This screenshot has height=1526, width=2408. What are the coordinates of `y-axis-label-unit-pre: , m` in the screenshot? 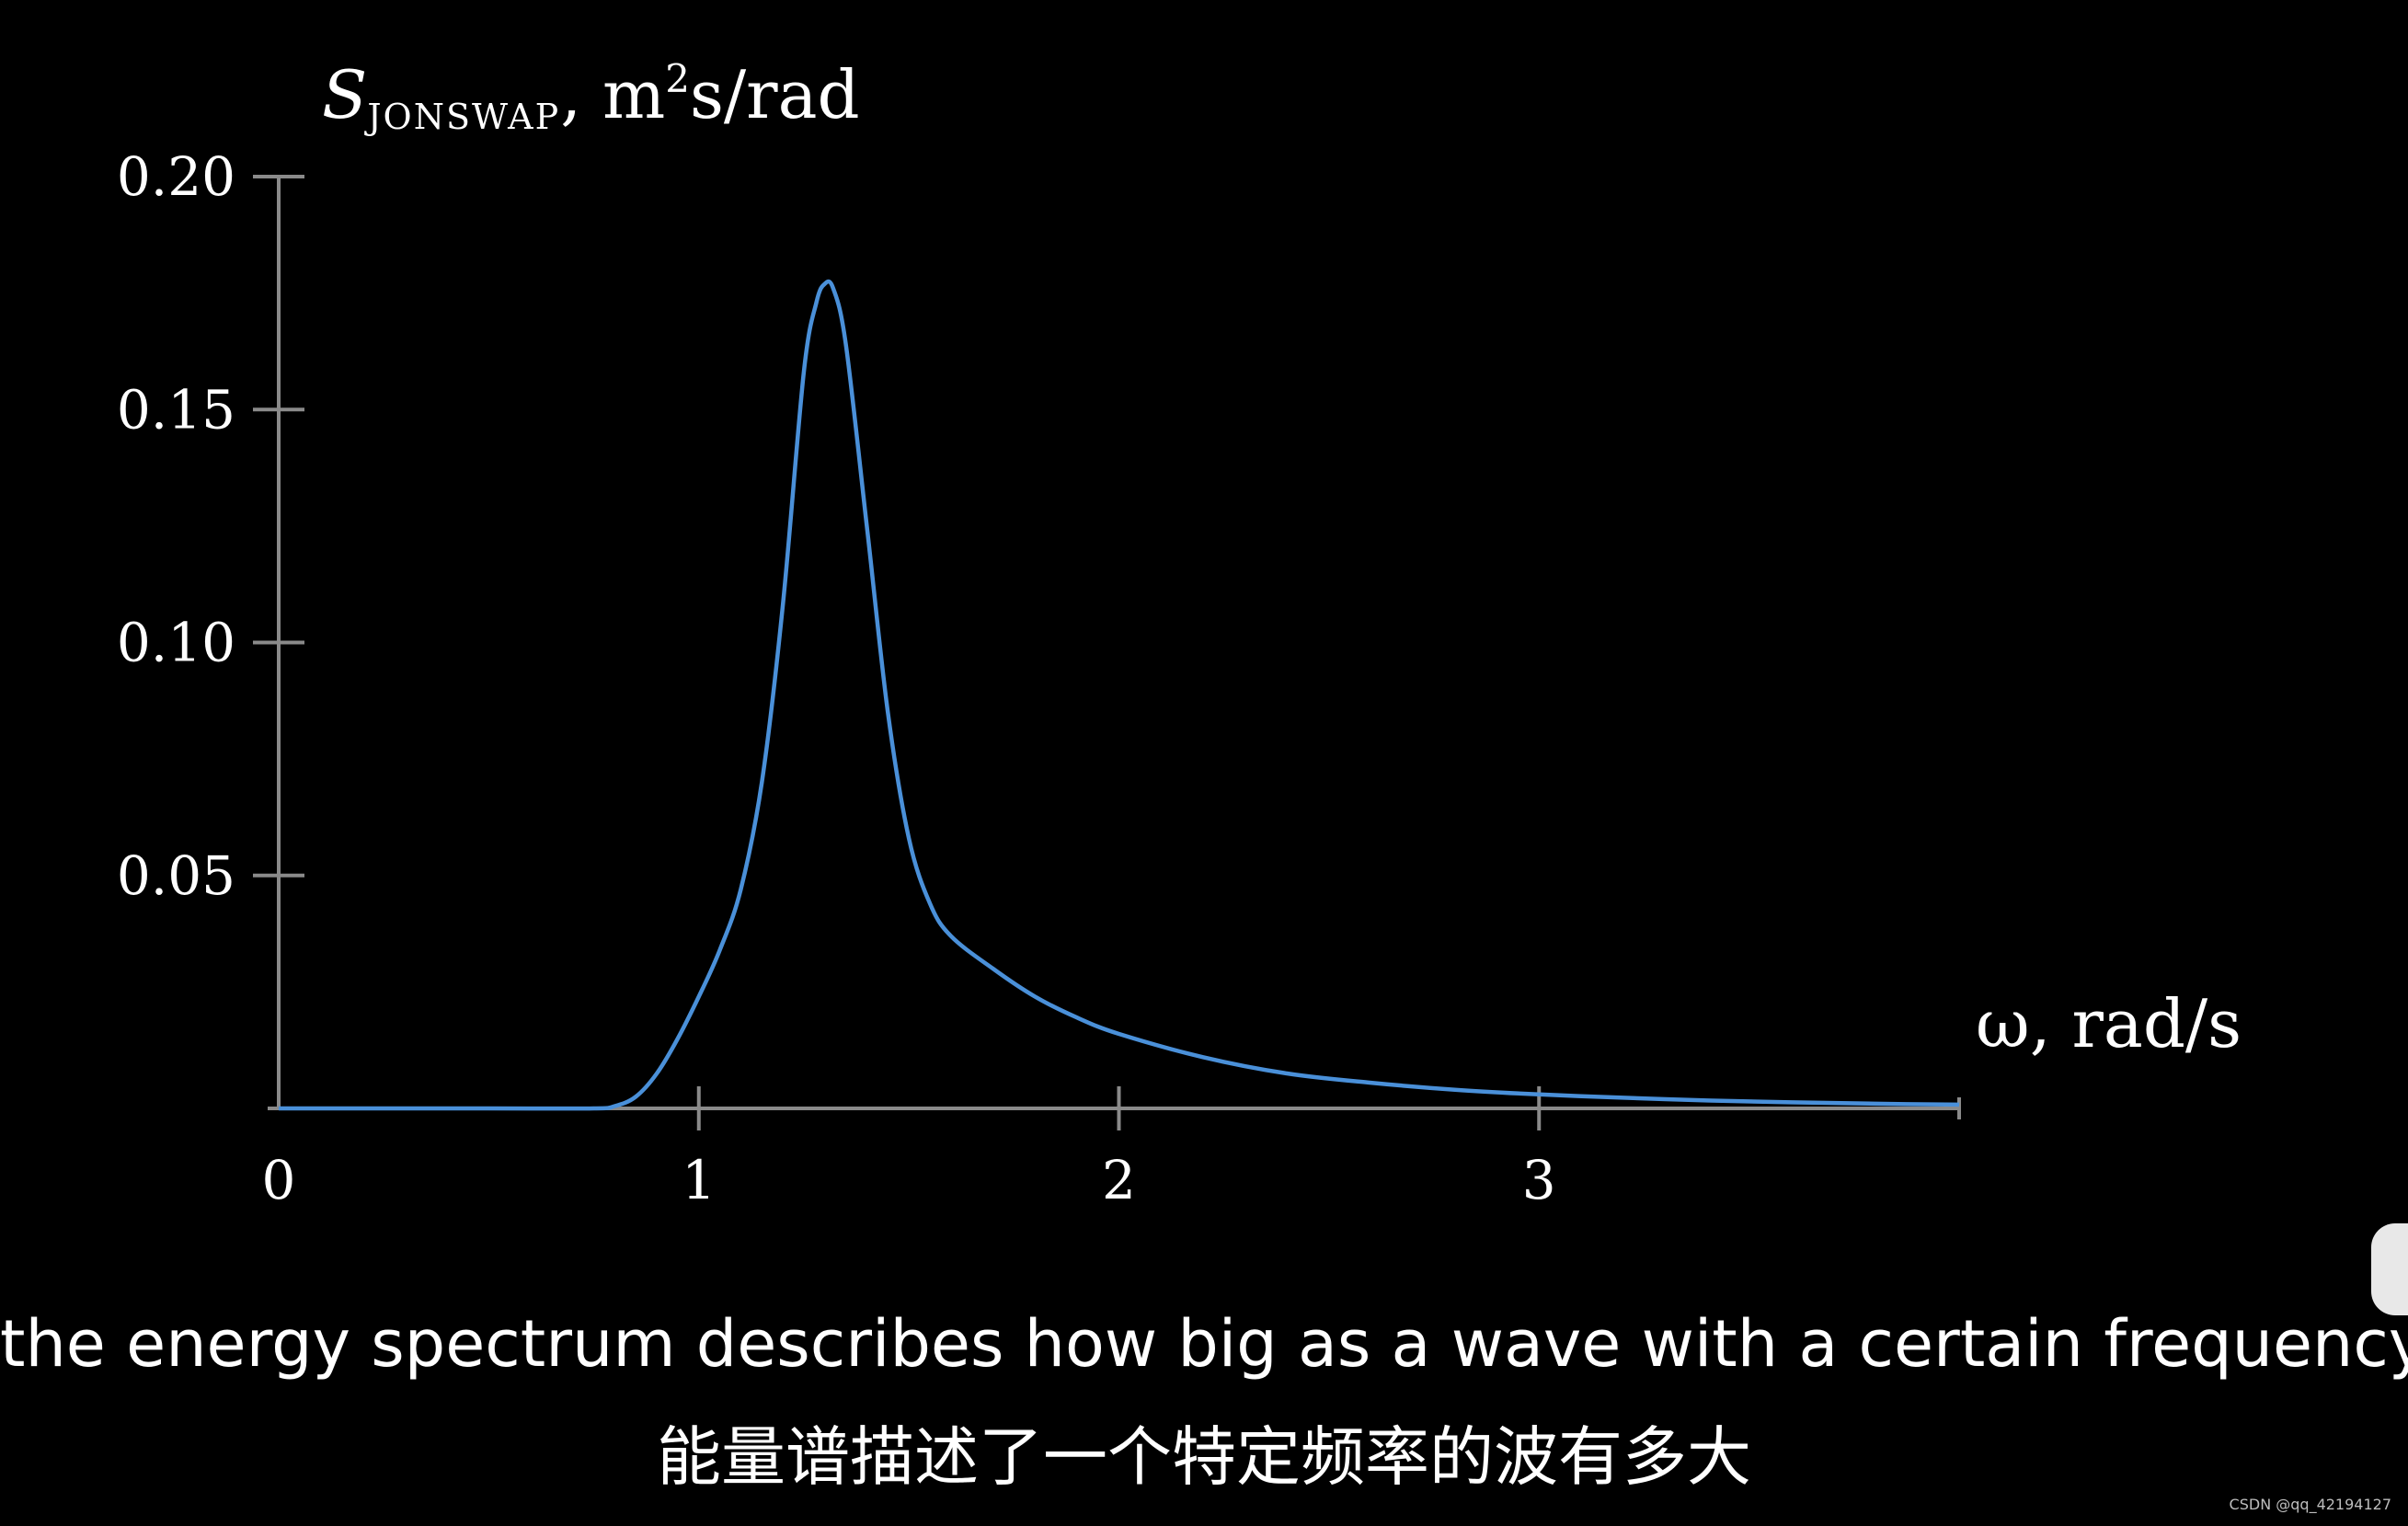 It's located at (612, 94).